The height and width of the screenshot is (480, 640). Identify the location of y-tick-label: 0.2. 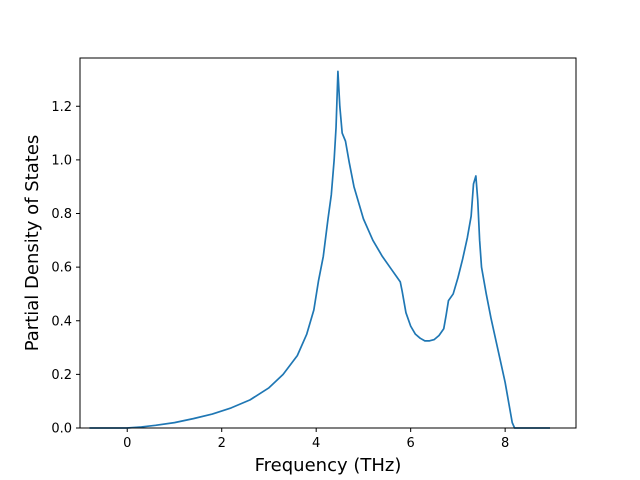
(61, 375).